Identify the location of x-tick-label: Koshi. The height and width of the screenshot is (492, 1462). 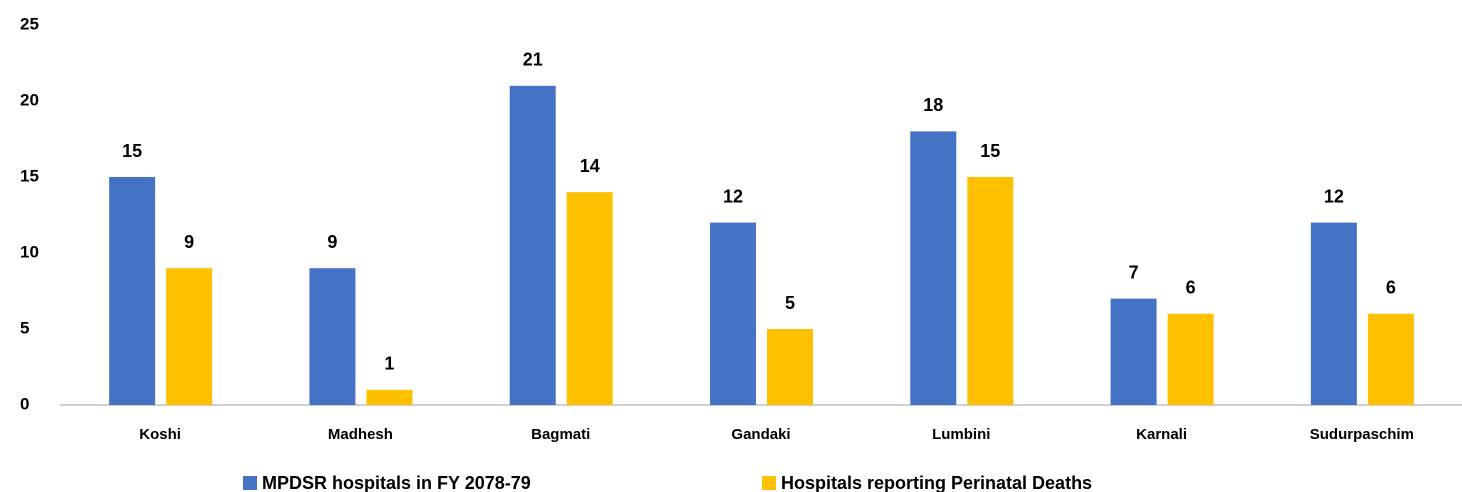
(160, 434).